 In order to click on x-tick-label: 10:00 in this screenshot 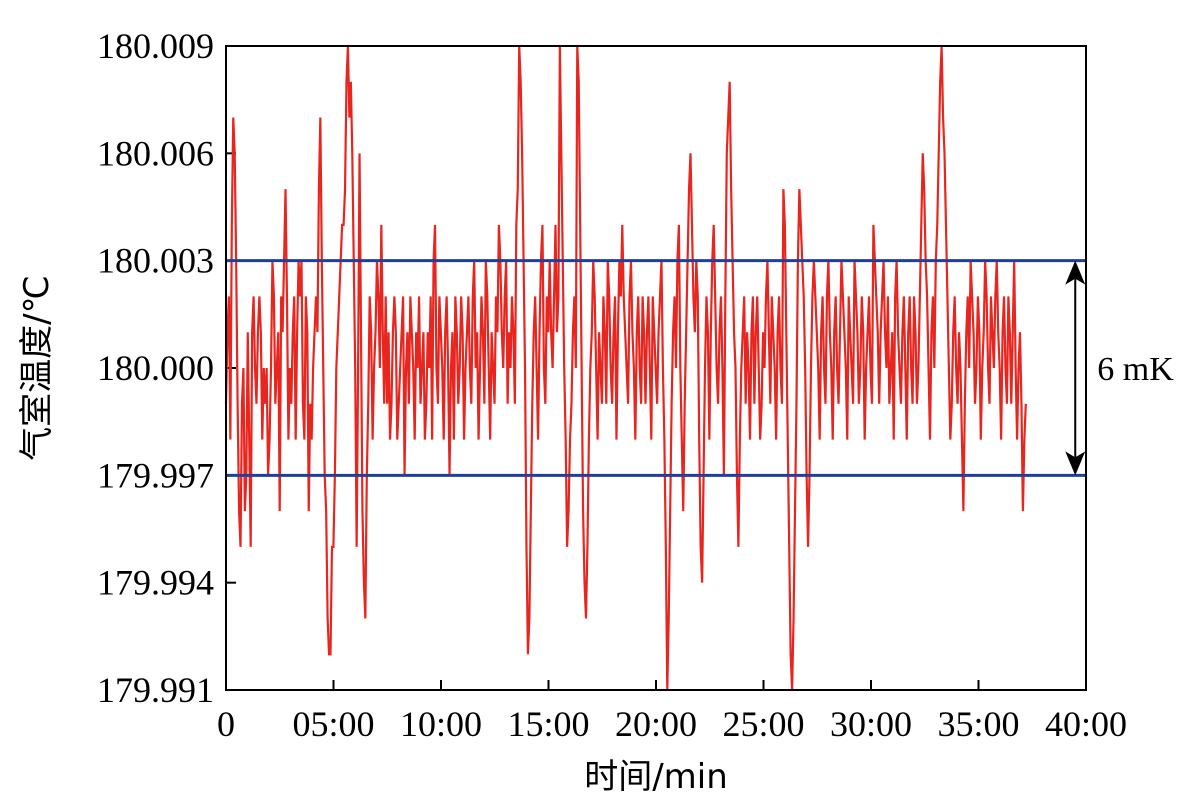, I will do `click(441, 724)`.